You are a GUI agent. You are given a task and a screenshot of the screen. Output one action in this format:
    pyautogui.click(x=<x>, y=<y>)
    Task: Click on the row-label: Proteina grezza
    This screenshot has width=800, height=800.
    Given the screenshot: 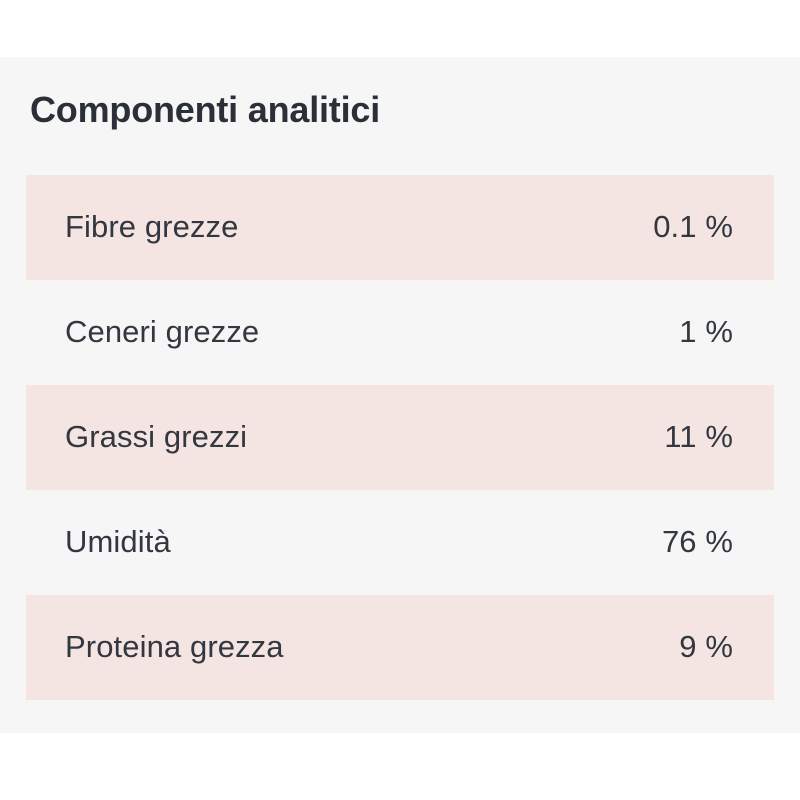 What is the action you would take?
    pyautogui.click(x=174, y=647)
    